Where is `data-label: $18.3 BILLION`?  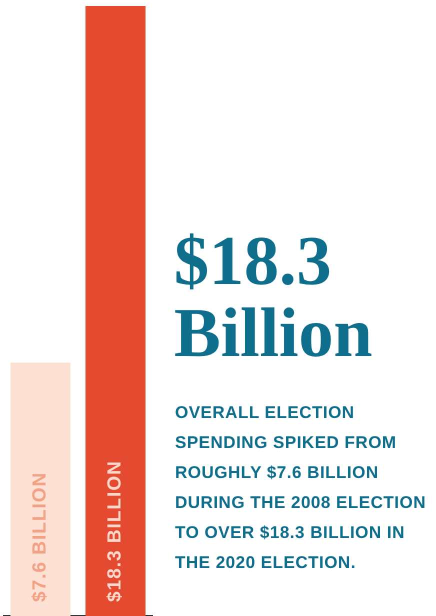 data-label: $18.3 BILLION is located at coordinates (115, 531).